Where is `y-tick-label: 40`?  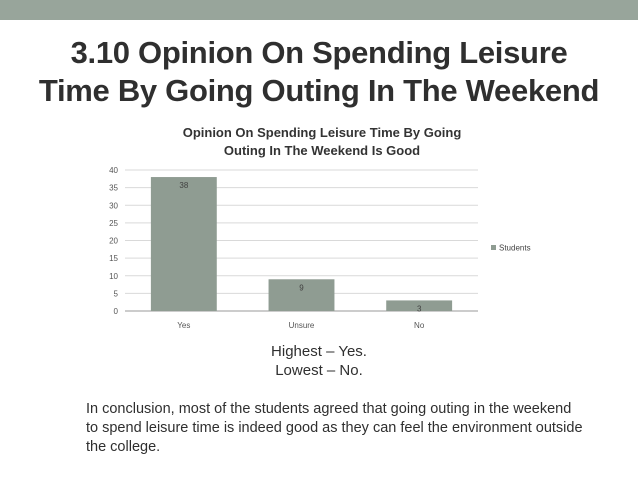
y-tick-label: 40 is located at coordinates (113, 170).